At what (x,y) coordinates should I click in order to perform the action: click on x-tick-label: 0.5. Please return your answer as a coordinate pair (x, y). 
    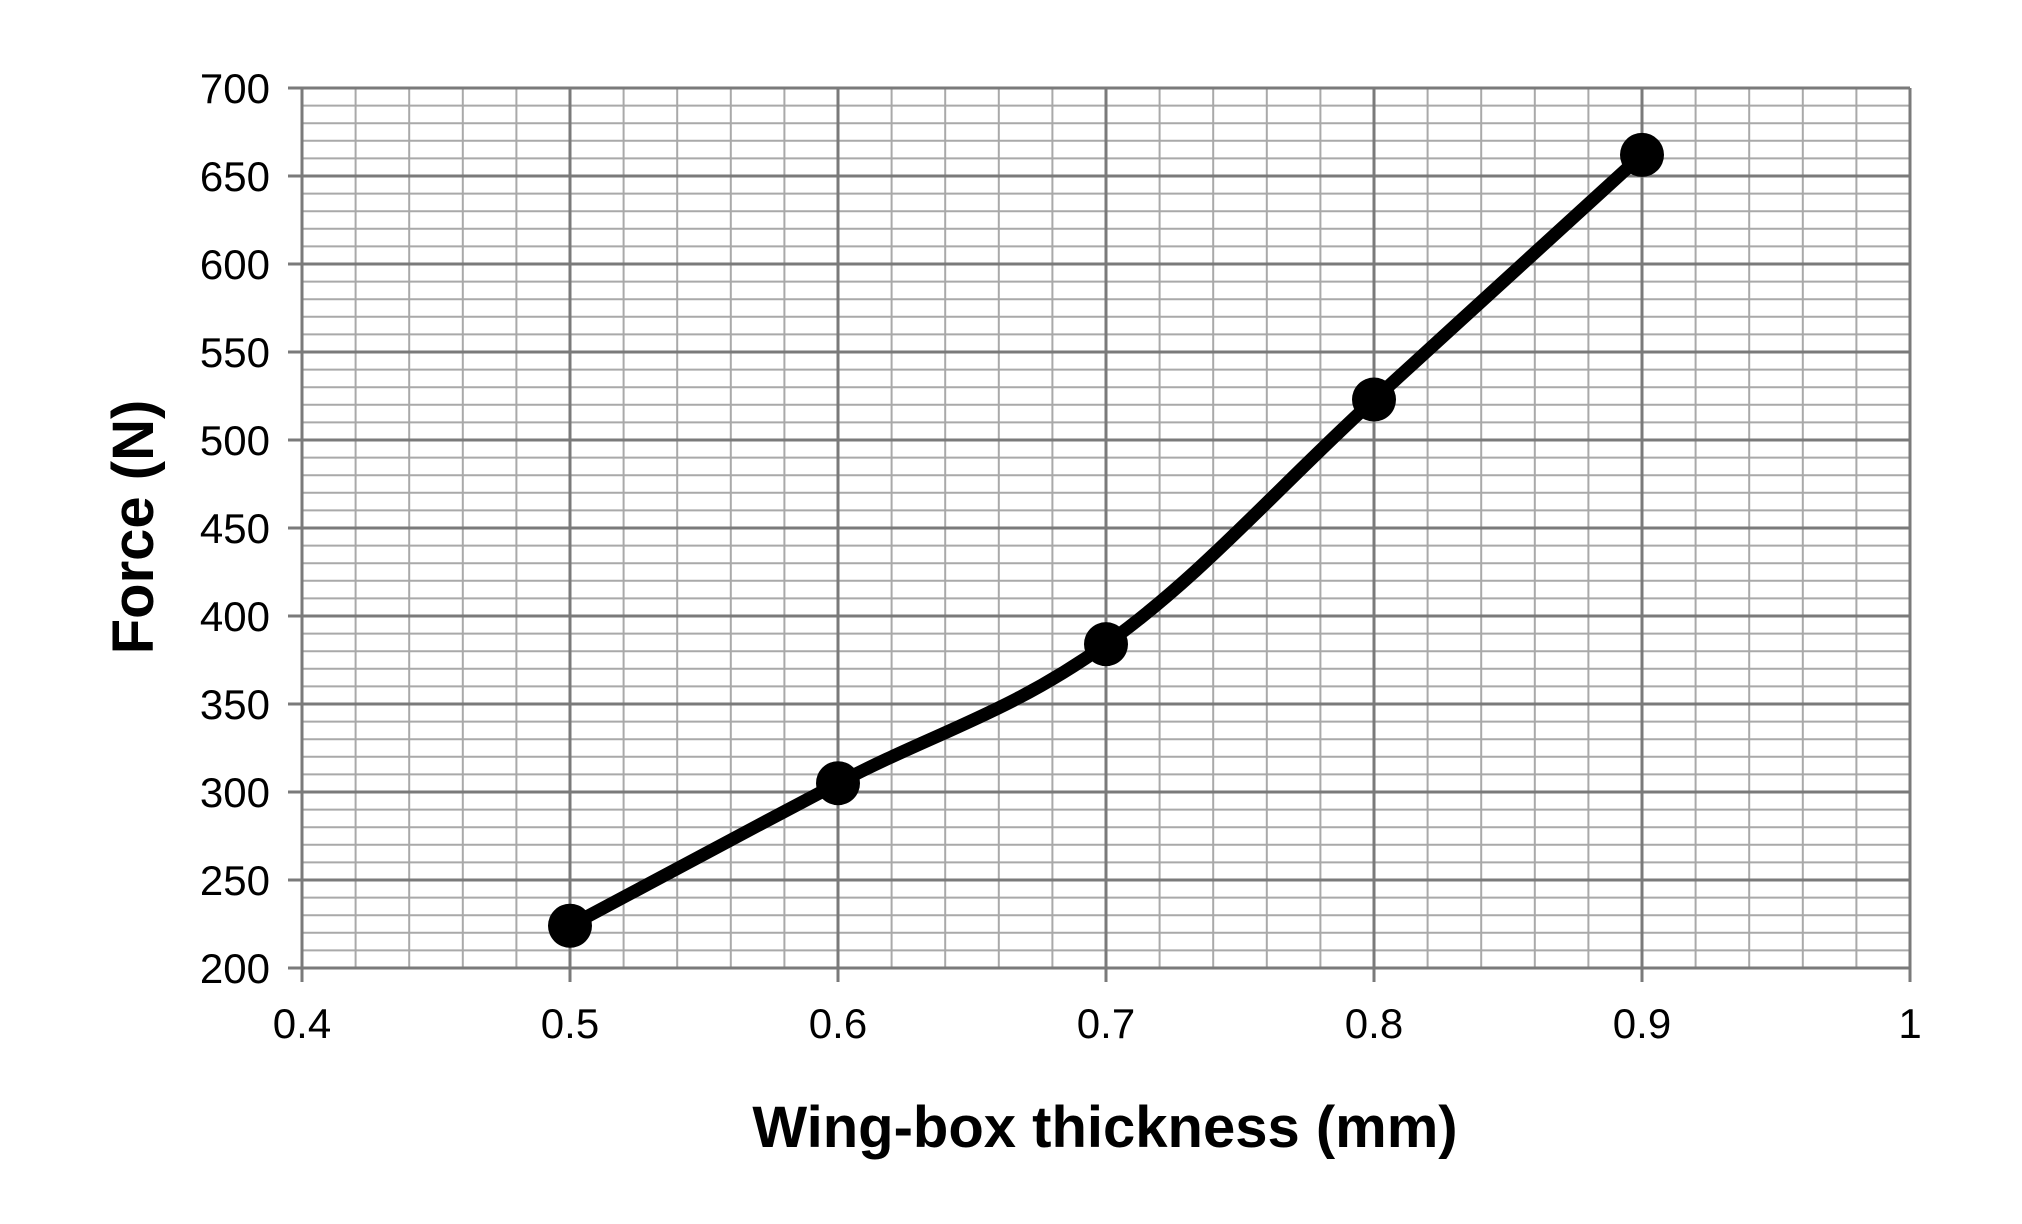
    Looking at the image, I should click on (570, 1023).